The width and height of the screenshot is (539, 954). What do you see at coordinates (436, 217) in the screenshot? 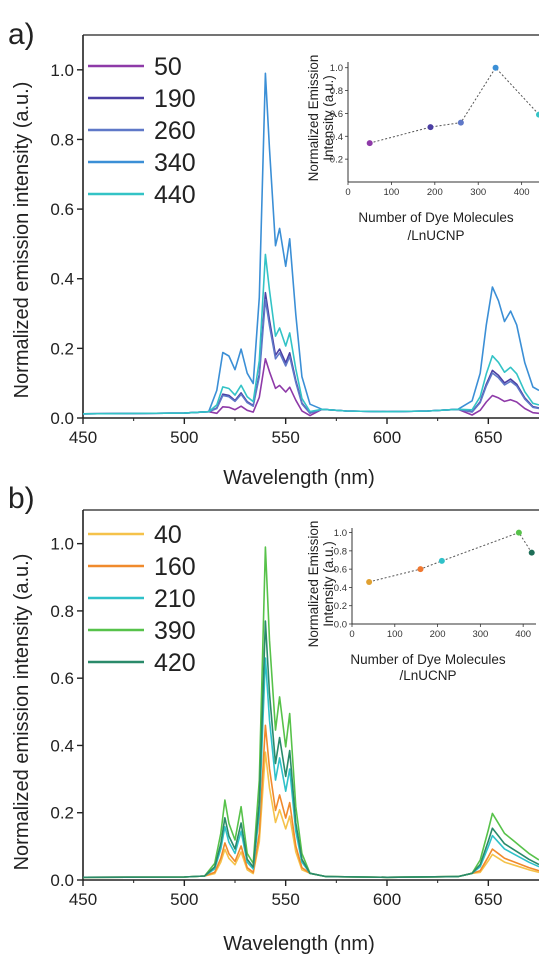
I see `panel-a-inset-xlabel-1: Number of Dye Molecules` at bounding box center [436, 217].